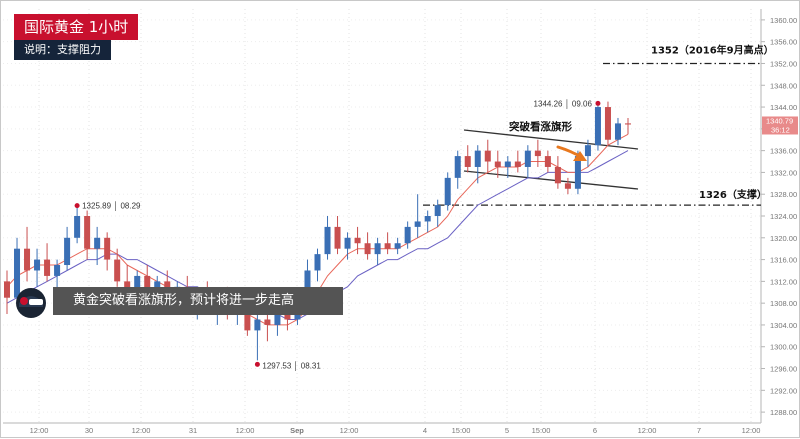 This screenshot has height=439, width=800. I want to click on low-marker, so click(257, 364).